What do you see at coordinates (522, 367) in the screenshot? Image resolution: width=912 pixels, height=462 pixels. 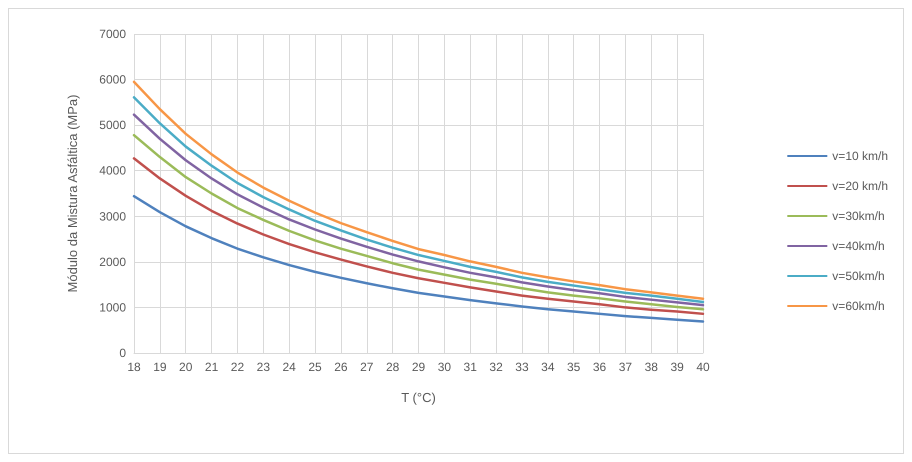 I see `x-tick-label: 33` at bounding box center [522, 367].